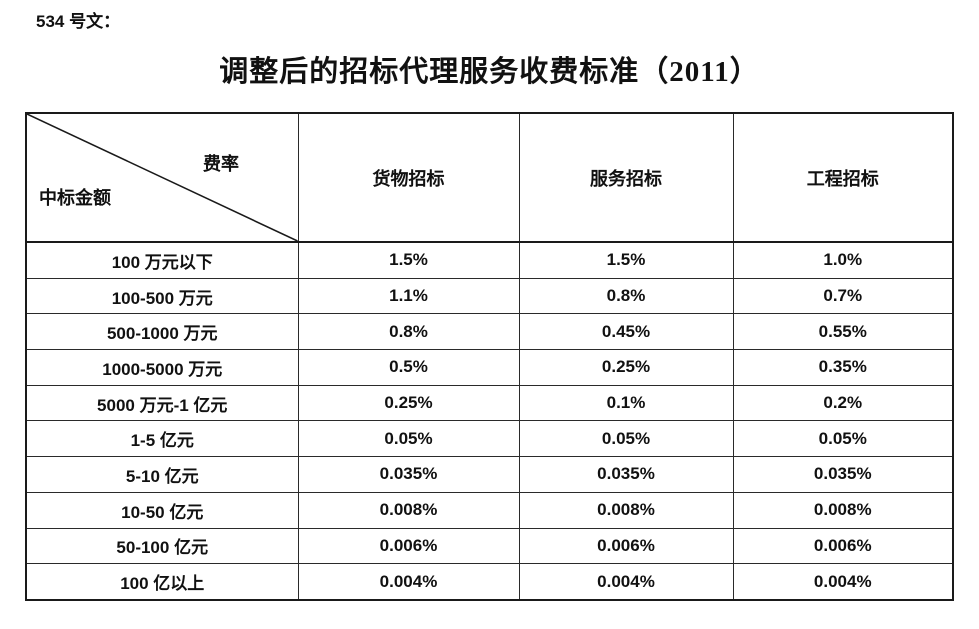 The image size is (979, 629). What do you see at coordinates (408, 177) in the screenshot?
I see `column-header-goods: 货物招标` at bounding box center [408, 177].